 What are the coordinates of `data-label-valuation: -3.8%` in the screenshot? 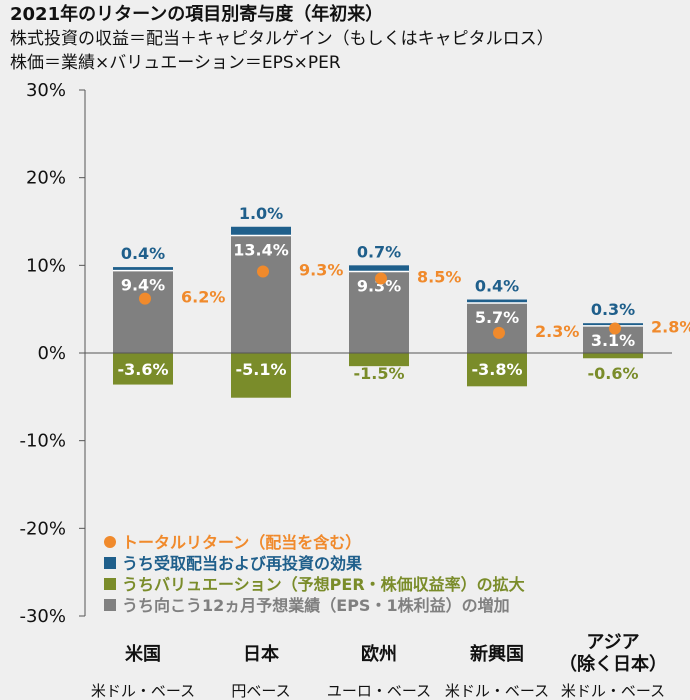 It's located at (496, 369).